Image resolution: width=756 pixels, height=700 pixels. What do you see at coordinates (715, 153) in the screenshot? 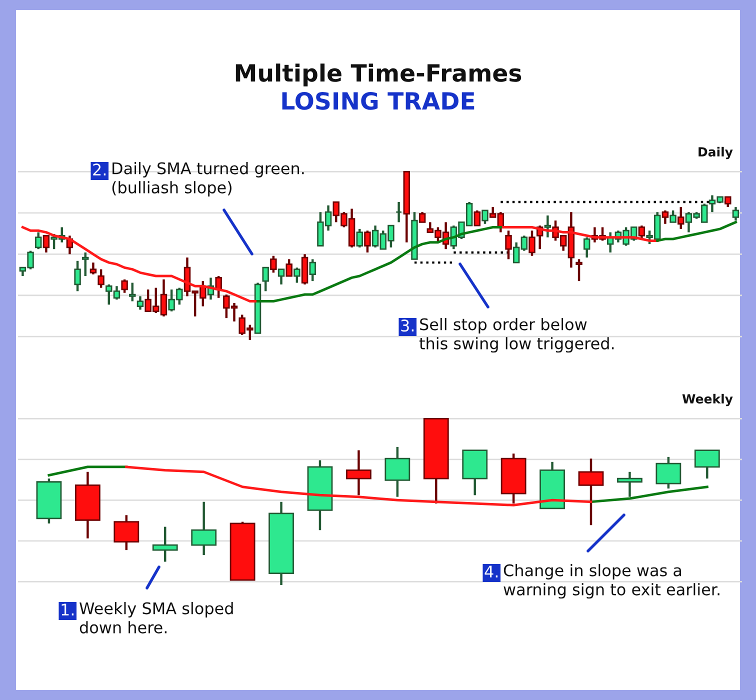
I see `text: Daily` at bounding box center [715, 153].